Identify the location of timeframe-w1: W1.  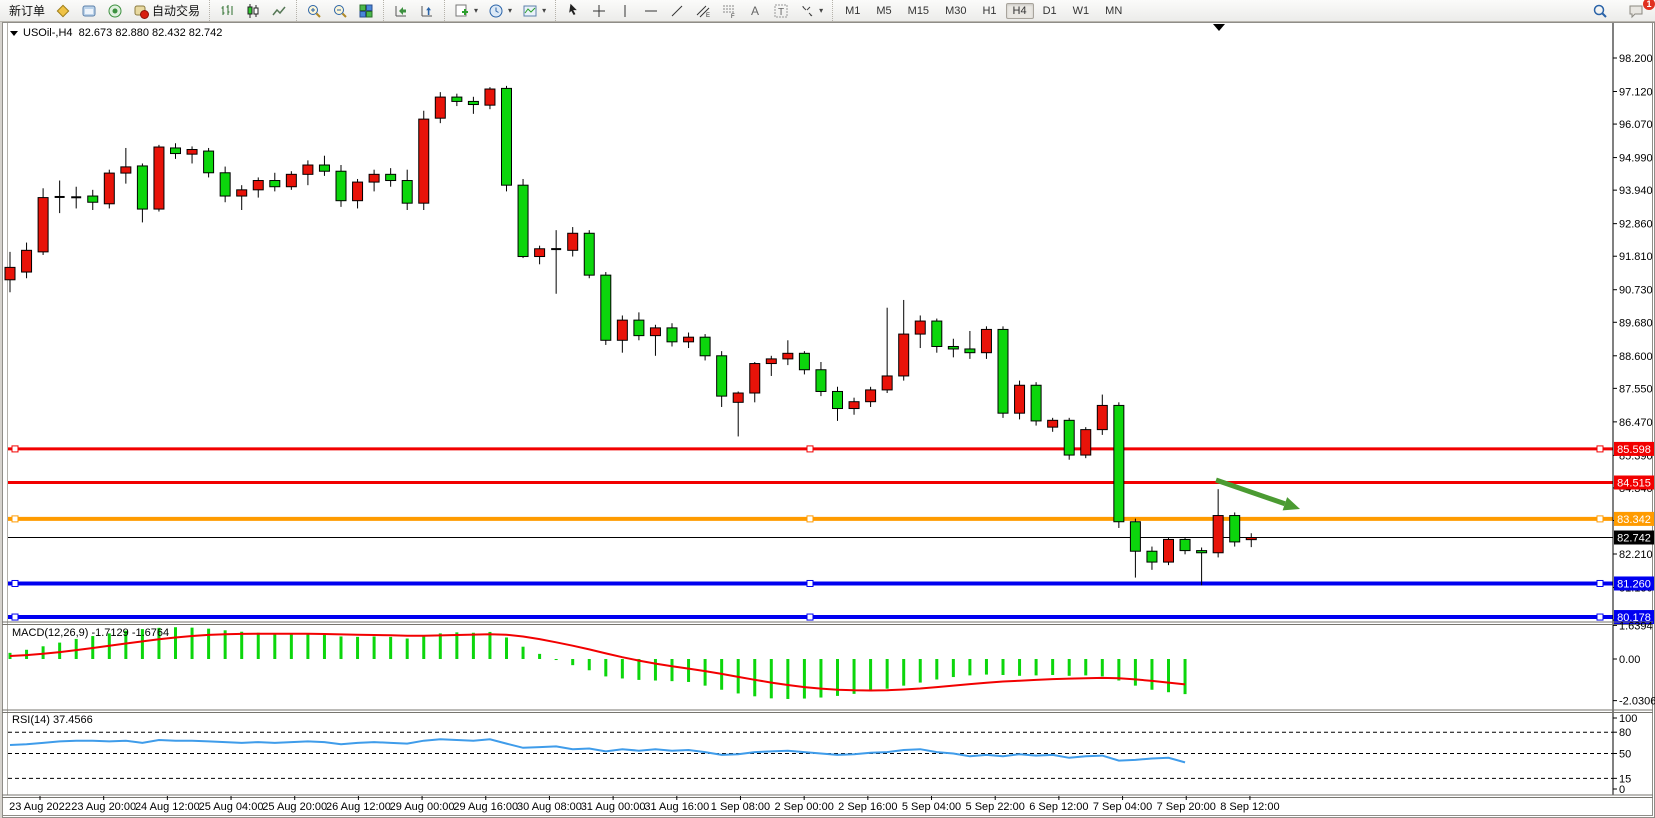
(1081, 10).